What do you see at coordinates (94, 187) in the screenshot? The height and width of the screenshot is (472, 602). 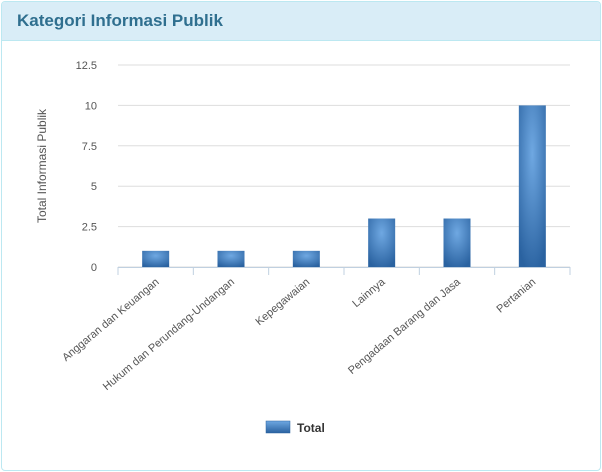 I see `y-tick-label: 5` at bounding box center [94, 187].